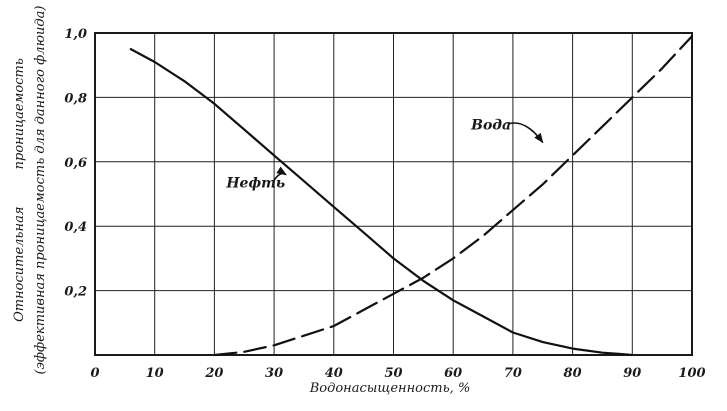 This screenshot has height=411, width=727. I want to click on x-tick-label: 50, so click(393, 373).